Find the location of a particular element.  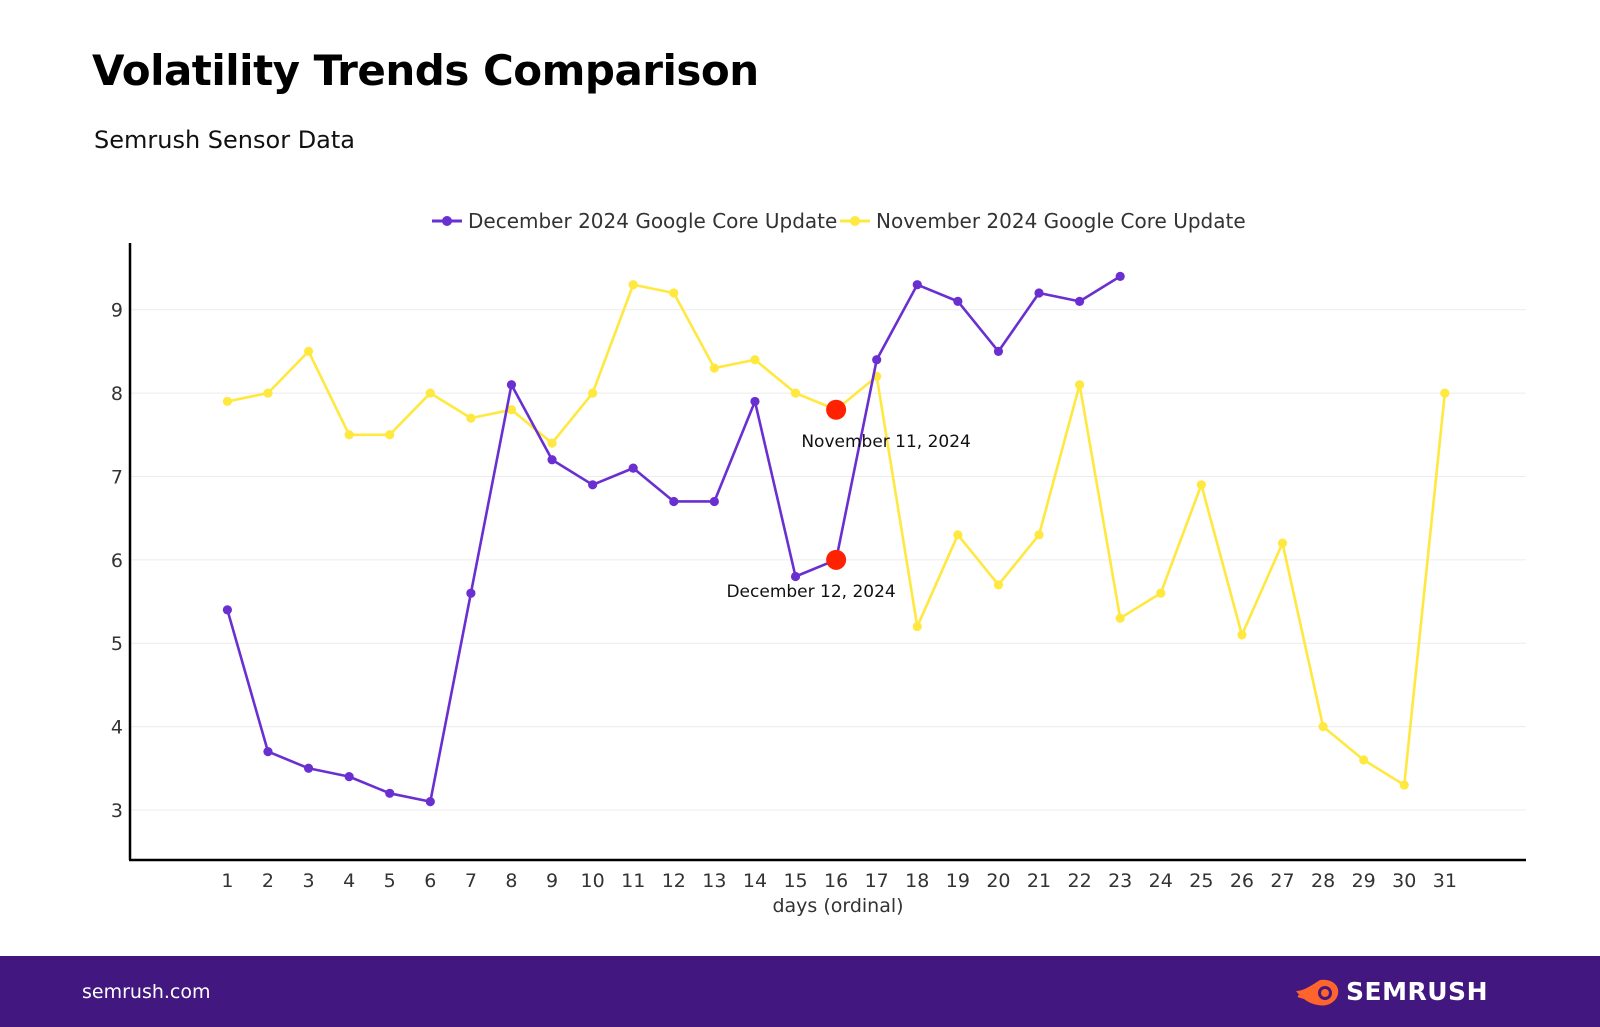

x-tick-label: 19 is located at coordinates (958, 881).